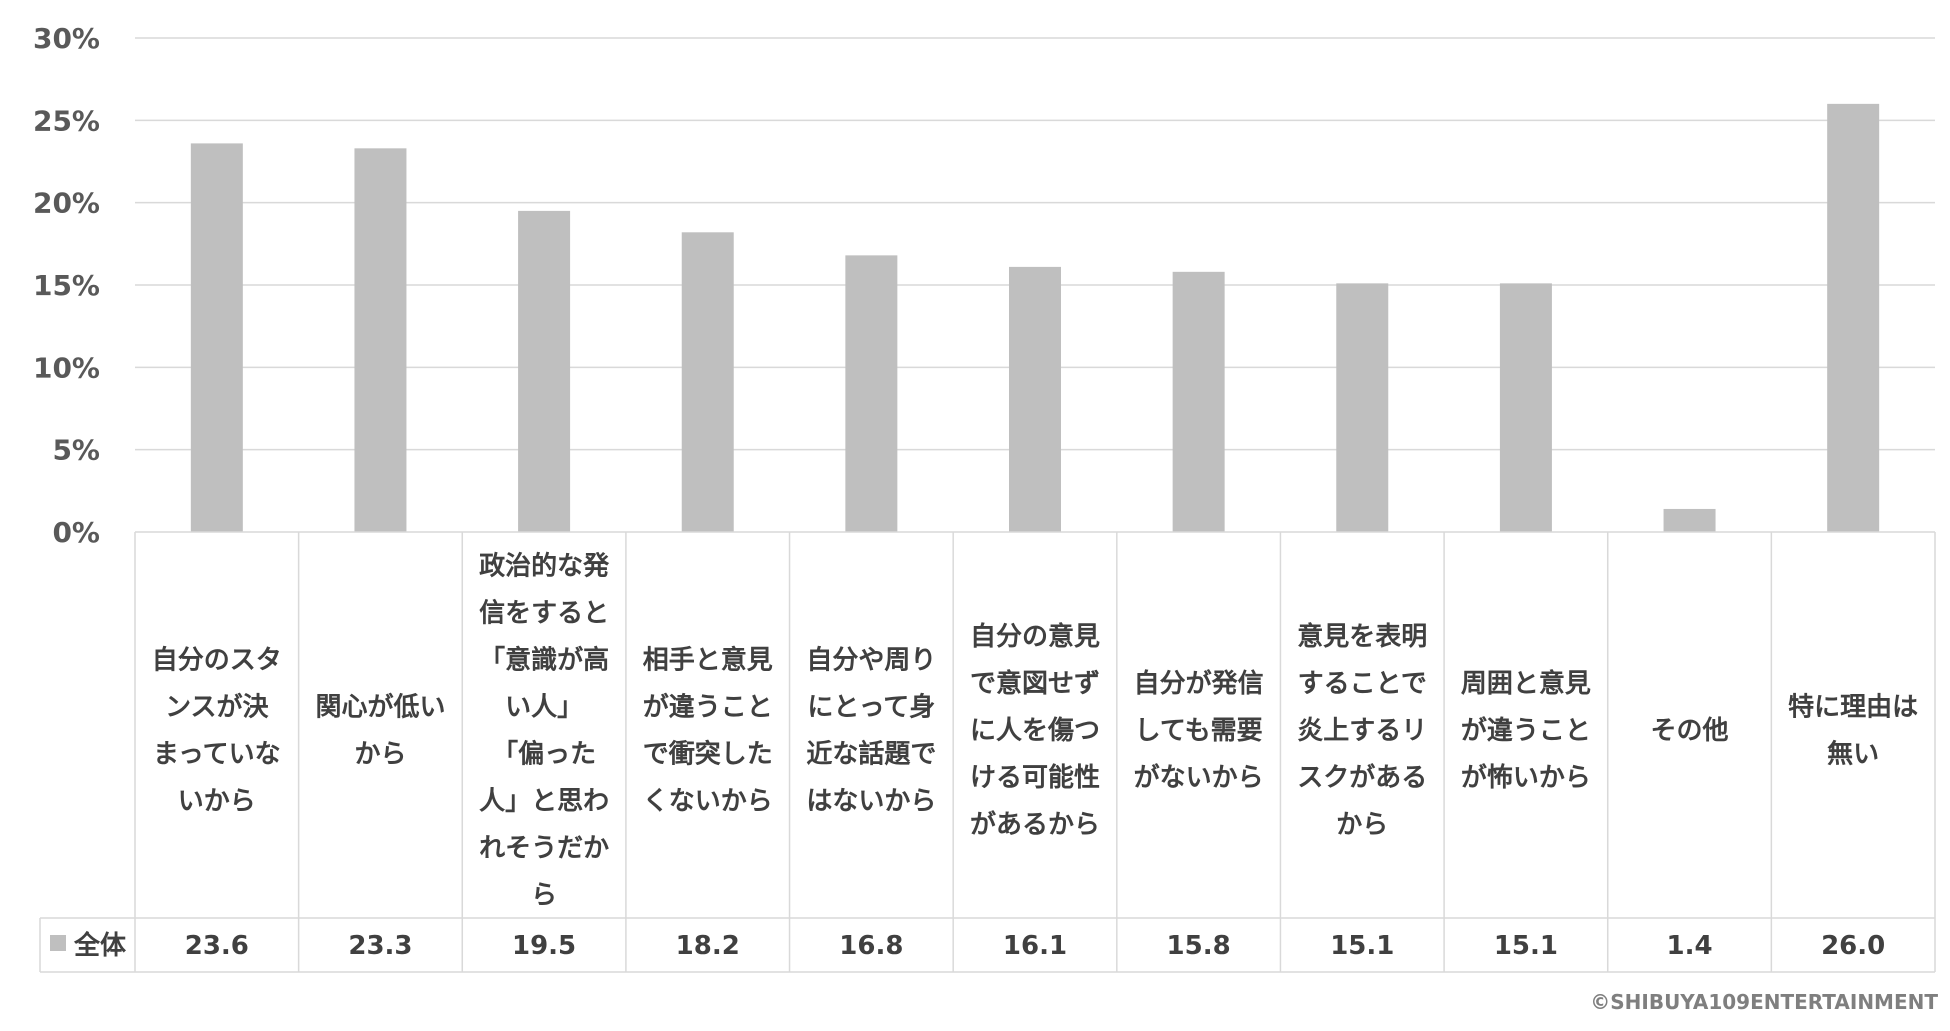 The image size is (1950, 1031). What do you see at coordinates (1199, 731) in the screenshot?
I see `x-category-label: しても需要` at bounding box center [1199, 731].